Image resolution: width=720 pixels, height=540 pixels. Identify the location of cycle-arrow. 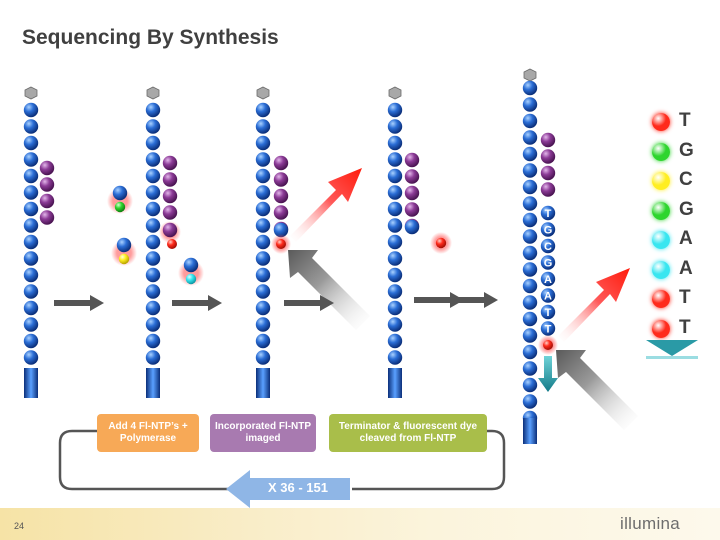
(288, 489).